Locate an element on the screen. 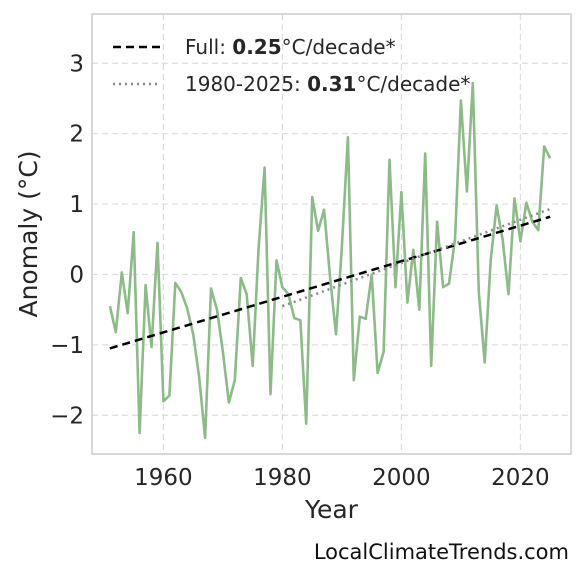 Image resolution: width=585 pixels, height=580 pixels. y-tick-label: 0 is located at coordinates (76, 275).